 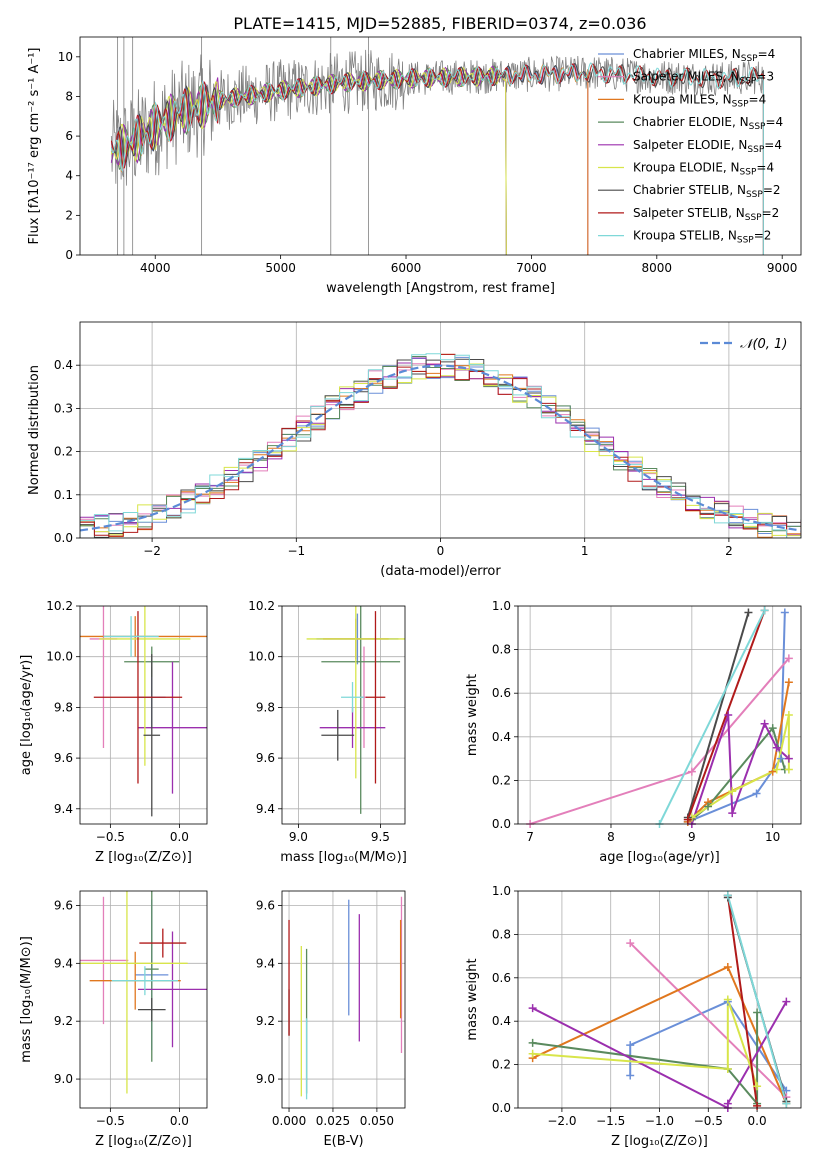 I want to click on legend-text: Salpeter MILES, N, so click(x=686, y=77).